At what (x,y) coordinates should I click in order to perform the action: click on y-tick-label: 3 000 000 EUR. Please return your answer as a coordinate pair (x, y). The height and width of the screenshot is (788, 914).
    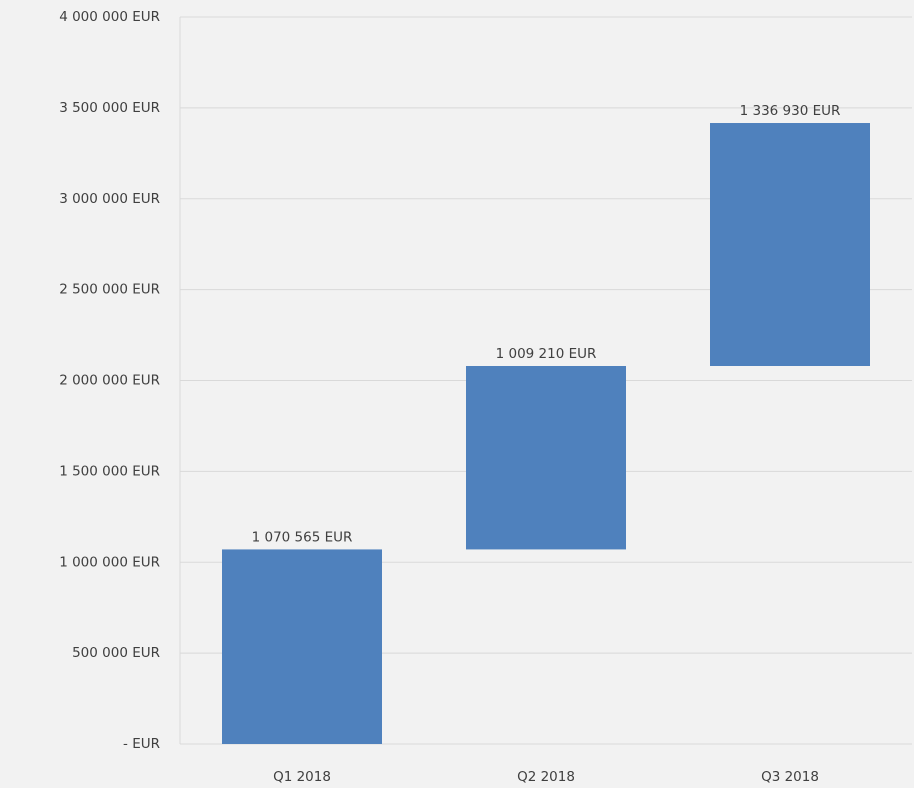
    Looking at the image, I should click on (109, 199).